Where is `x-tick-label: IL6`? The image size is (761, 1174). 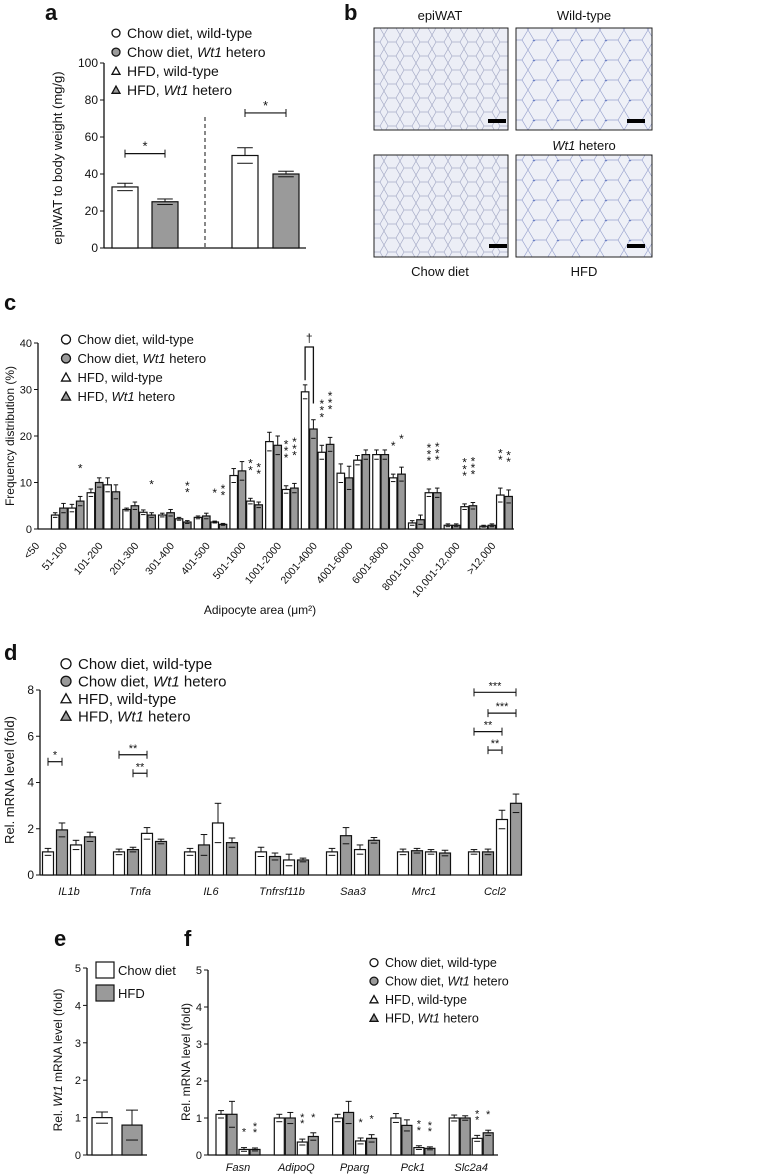
x-tick-label: IL6 is located at coordinates (211, 892).